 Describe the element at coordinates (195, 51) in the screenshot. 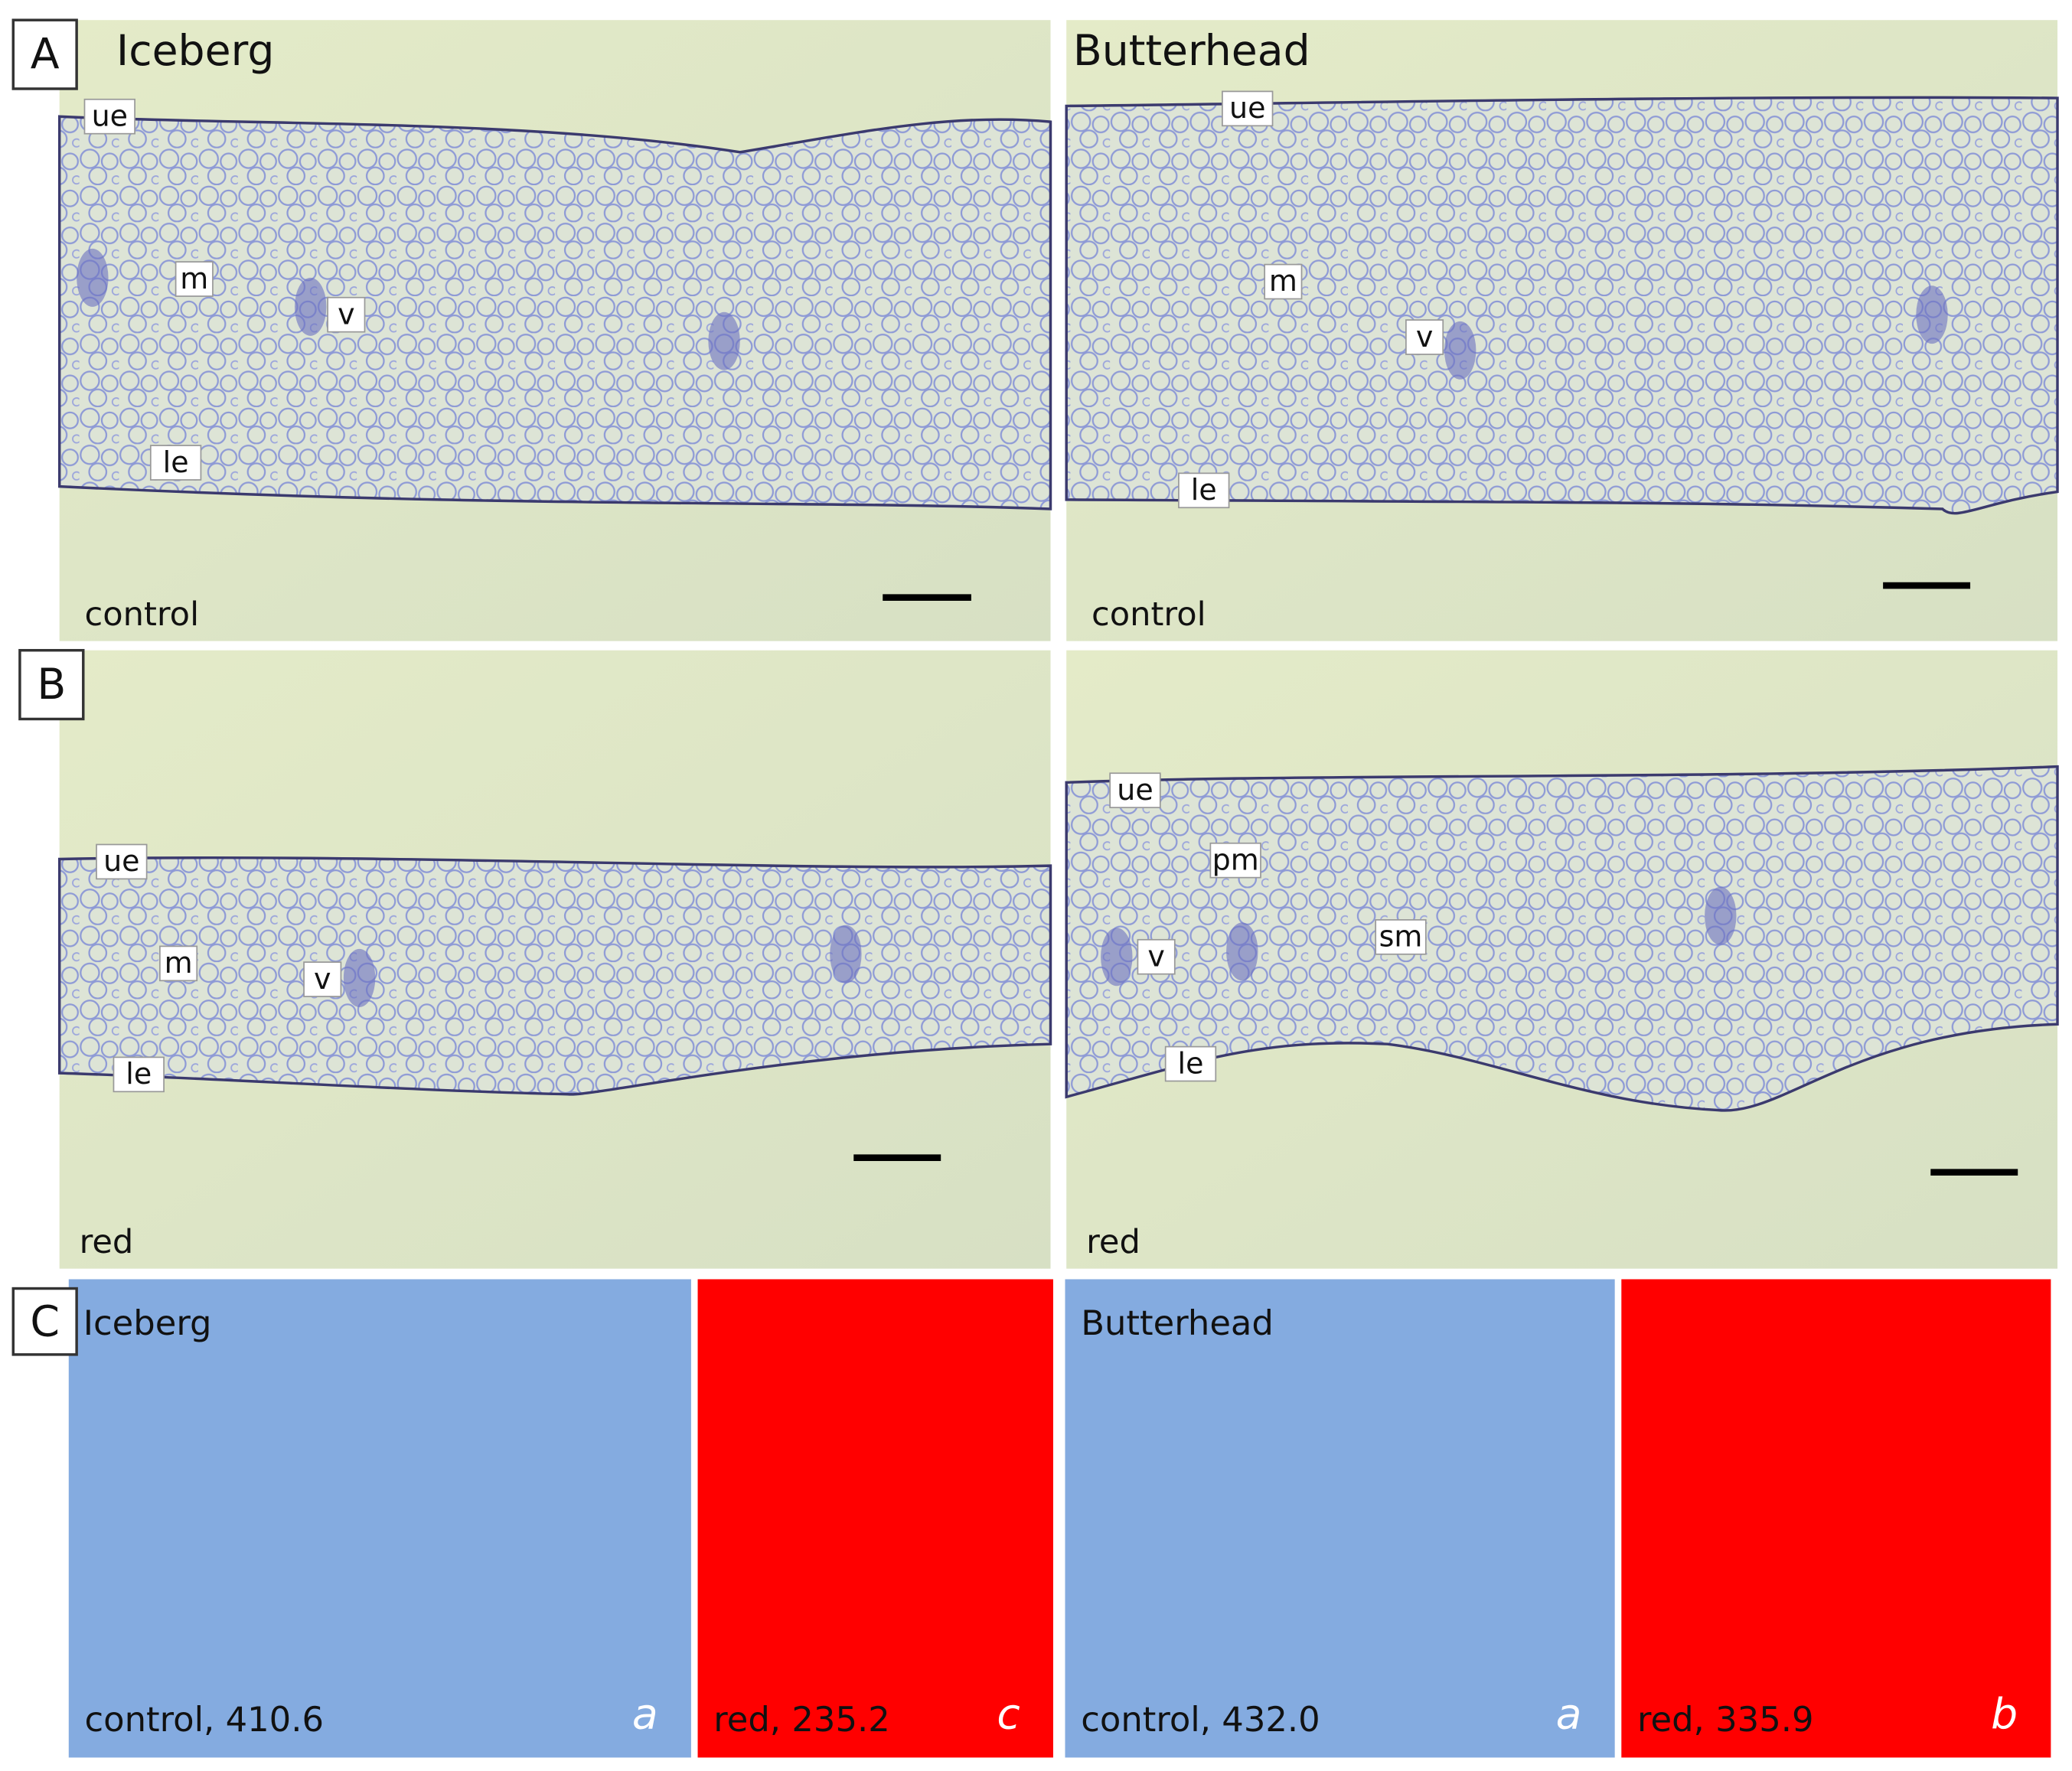

I see `cultivar-title: Iceberg` at that location.